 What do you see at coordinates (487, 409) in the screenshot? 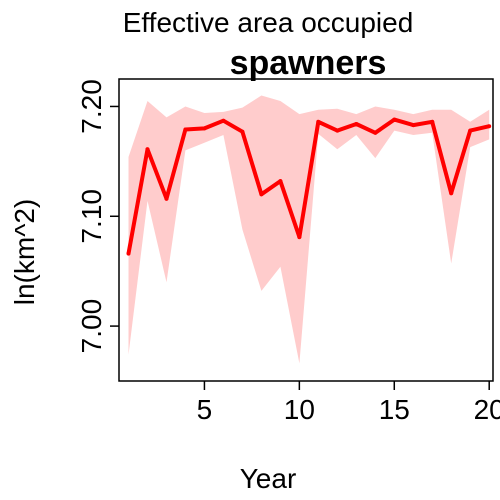
I see `x-tick-label: 20` at bounding box center [487, 409].